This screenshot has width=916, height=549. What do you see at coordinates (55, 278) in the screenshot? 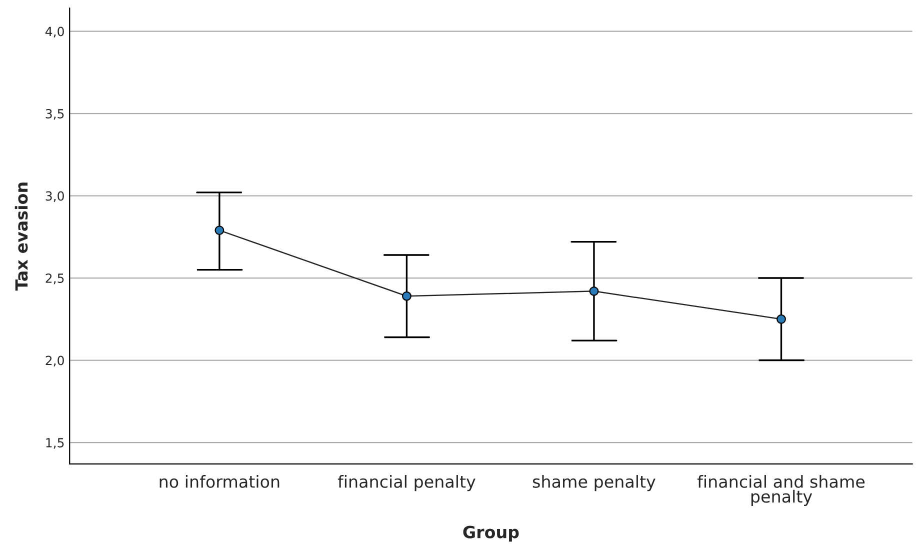
I see `y-tick-label: 2,5` at bounding box center [55, 278].